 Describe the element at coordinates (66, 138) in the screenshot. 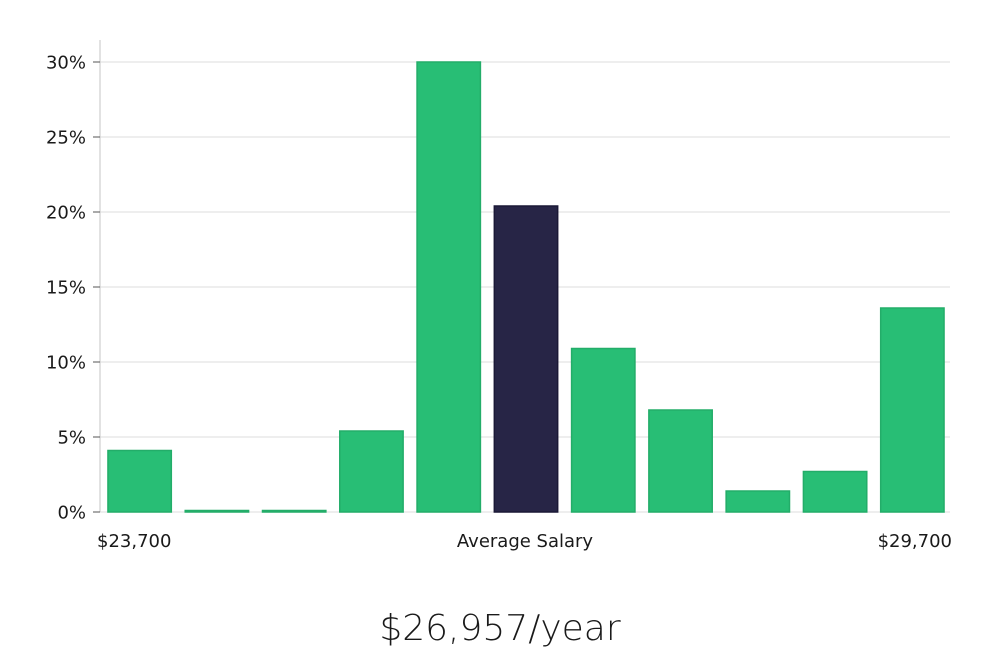

I see `y-tick-label: 25%` at that location.